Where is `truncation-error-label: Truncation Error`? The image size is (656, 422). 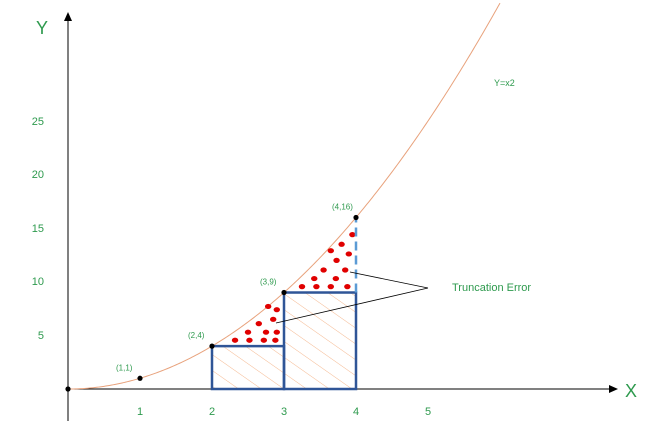 truncation-error-label: Truncation Error is located at coordinates (491, 288).